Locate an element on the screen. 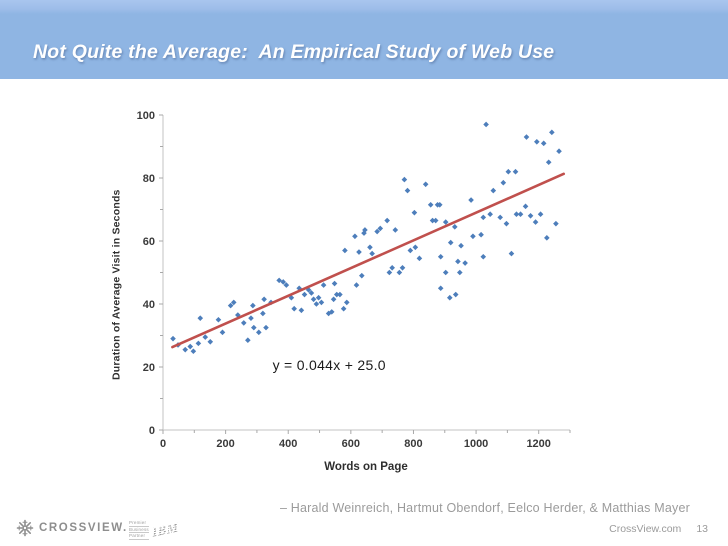  x-tick-label: 1200 is located at coordinates (538, 444).